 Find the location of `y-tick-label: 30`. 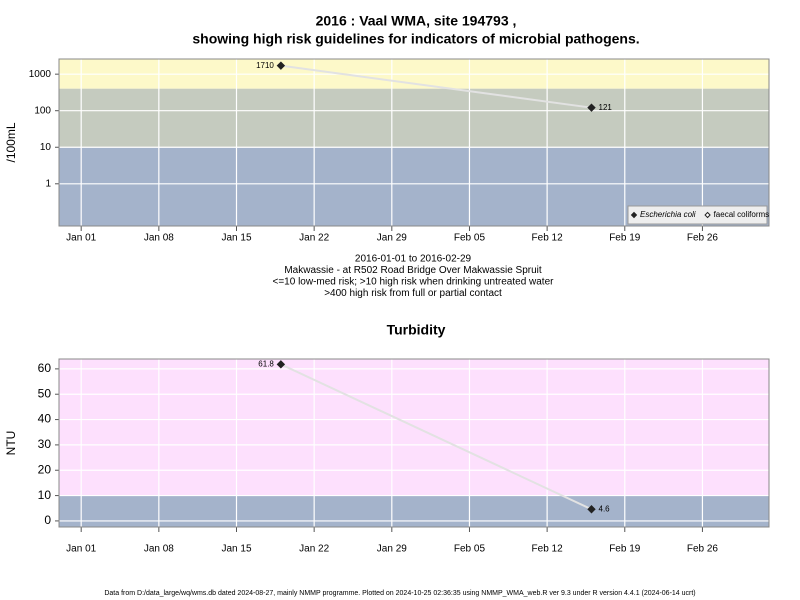

y-tick-label: 30 is located at coordinates (45, 444).